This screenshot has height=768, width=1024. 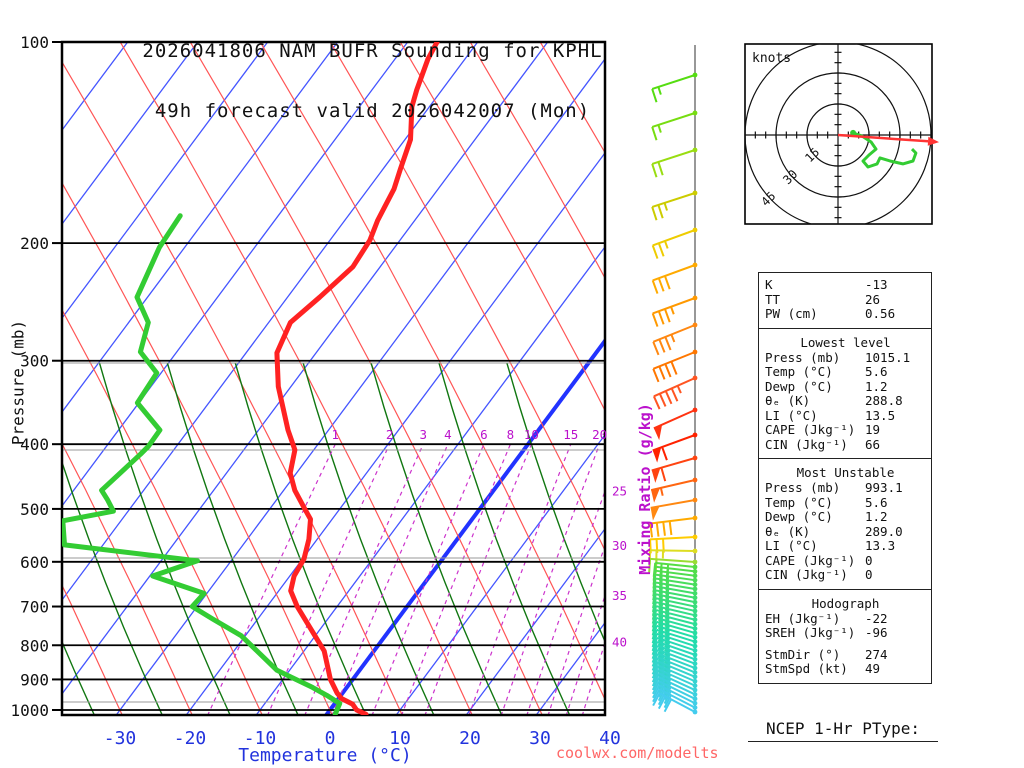 I want to click on index-value: -22, so click(x=876, y=618).